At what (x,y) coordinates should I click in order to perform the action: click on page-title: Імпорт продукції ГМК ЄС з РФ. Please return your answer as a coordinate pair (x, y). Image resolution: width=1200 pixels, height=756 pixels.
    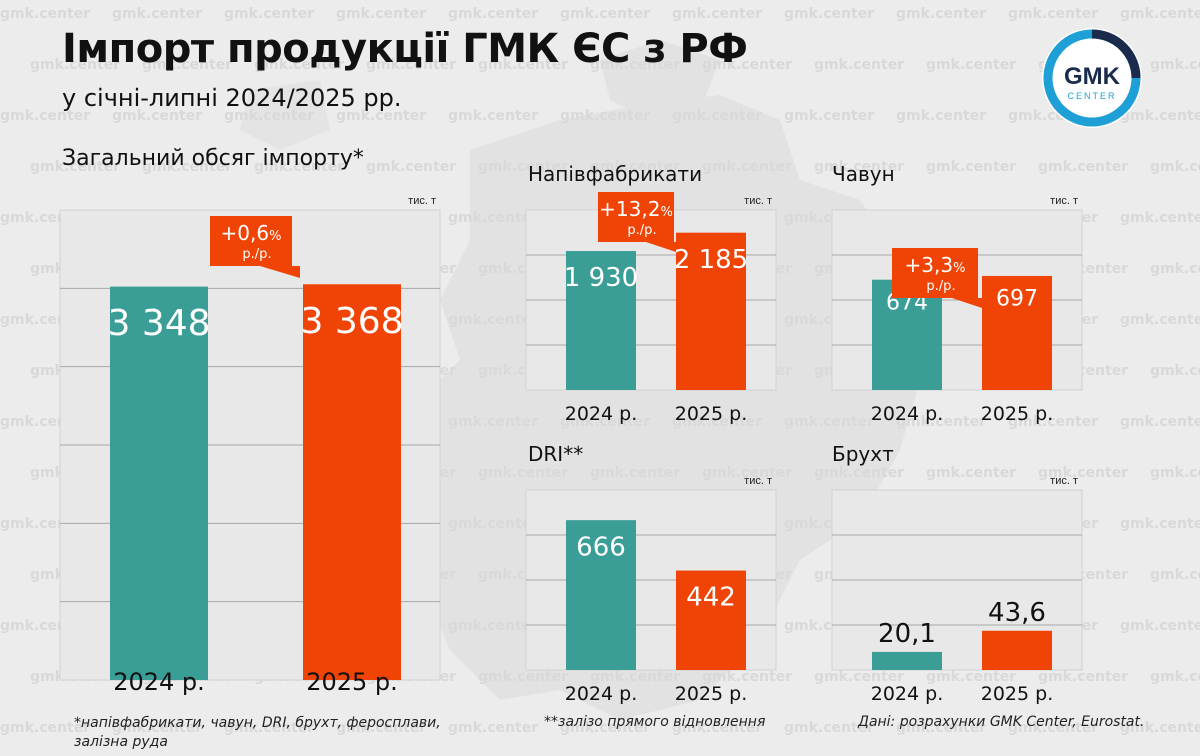
    Looking at the image, I should click on (405, 49).